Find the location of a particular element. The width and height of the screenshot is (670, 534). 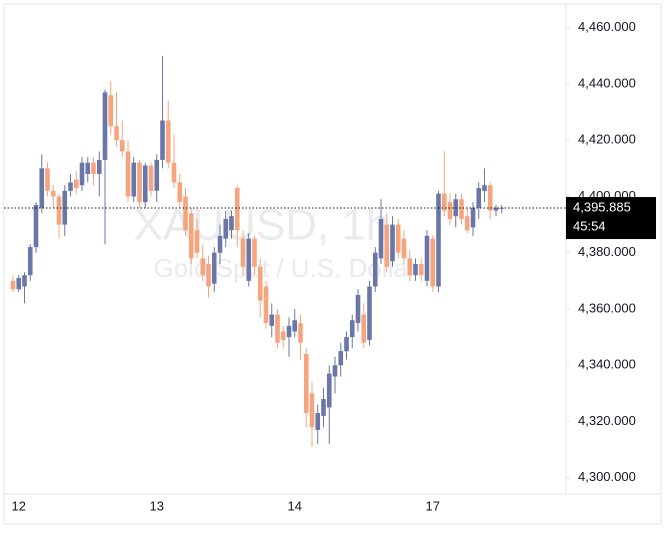

last-price-label: 4,395.885 is located at coordinates (602, 206).